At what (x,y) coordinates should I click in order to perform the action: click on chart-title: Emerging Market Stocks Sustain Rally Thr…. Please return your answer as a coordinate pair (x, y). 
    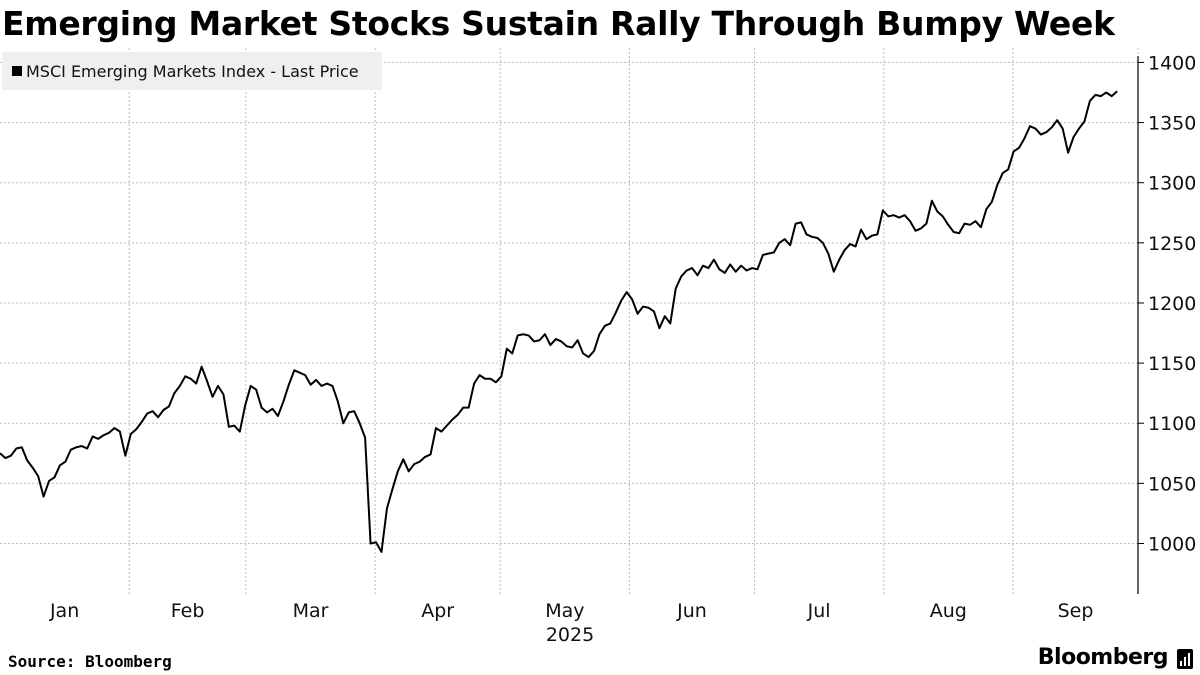
    Looking at the image, I should click on (558, 23).